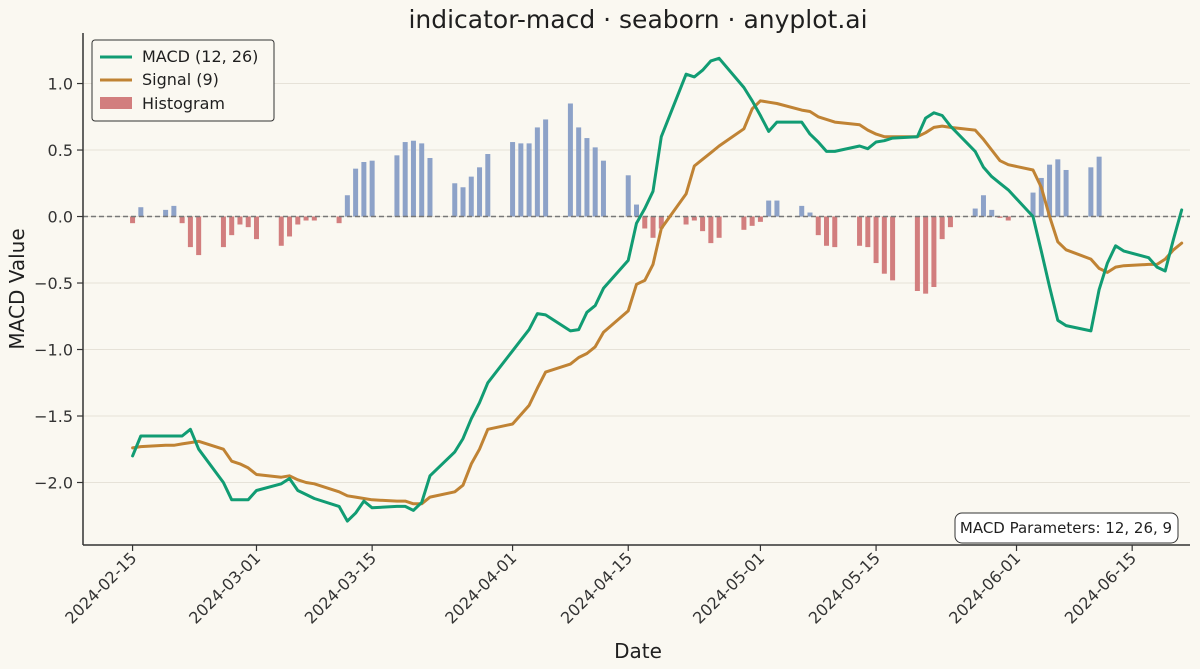 The height and width of the screenshot is (669, 1200). Describe the element at coordinates (60, 150) in the screenshot. I see `y-tick-label: 0.5` at that location.